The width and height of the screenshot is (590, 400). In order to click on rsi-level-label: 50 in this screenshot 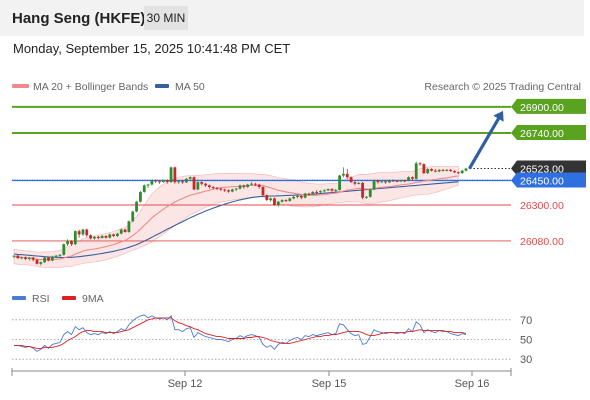, I will do `click(526, 341)`.